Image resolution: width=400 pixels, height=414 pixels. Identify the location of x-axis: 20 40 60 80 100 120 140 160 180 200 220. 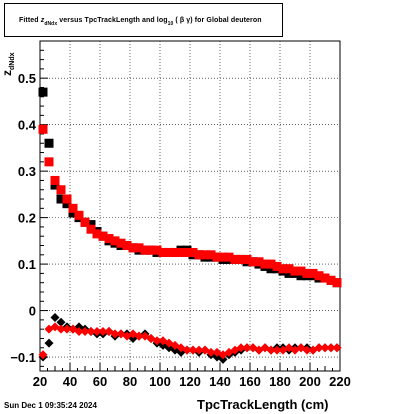
(192, 376).